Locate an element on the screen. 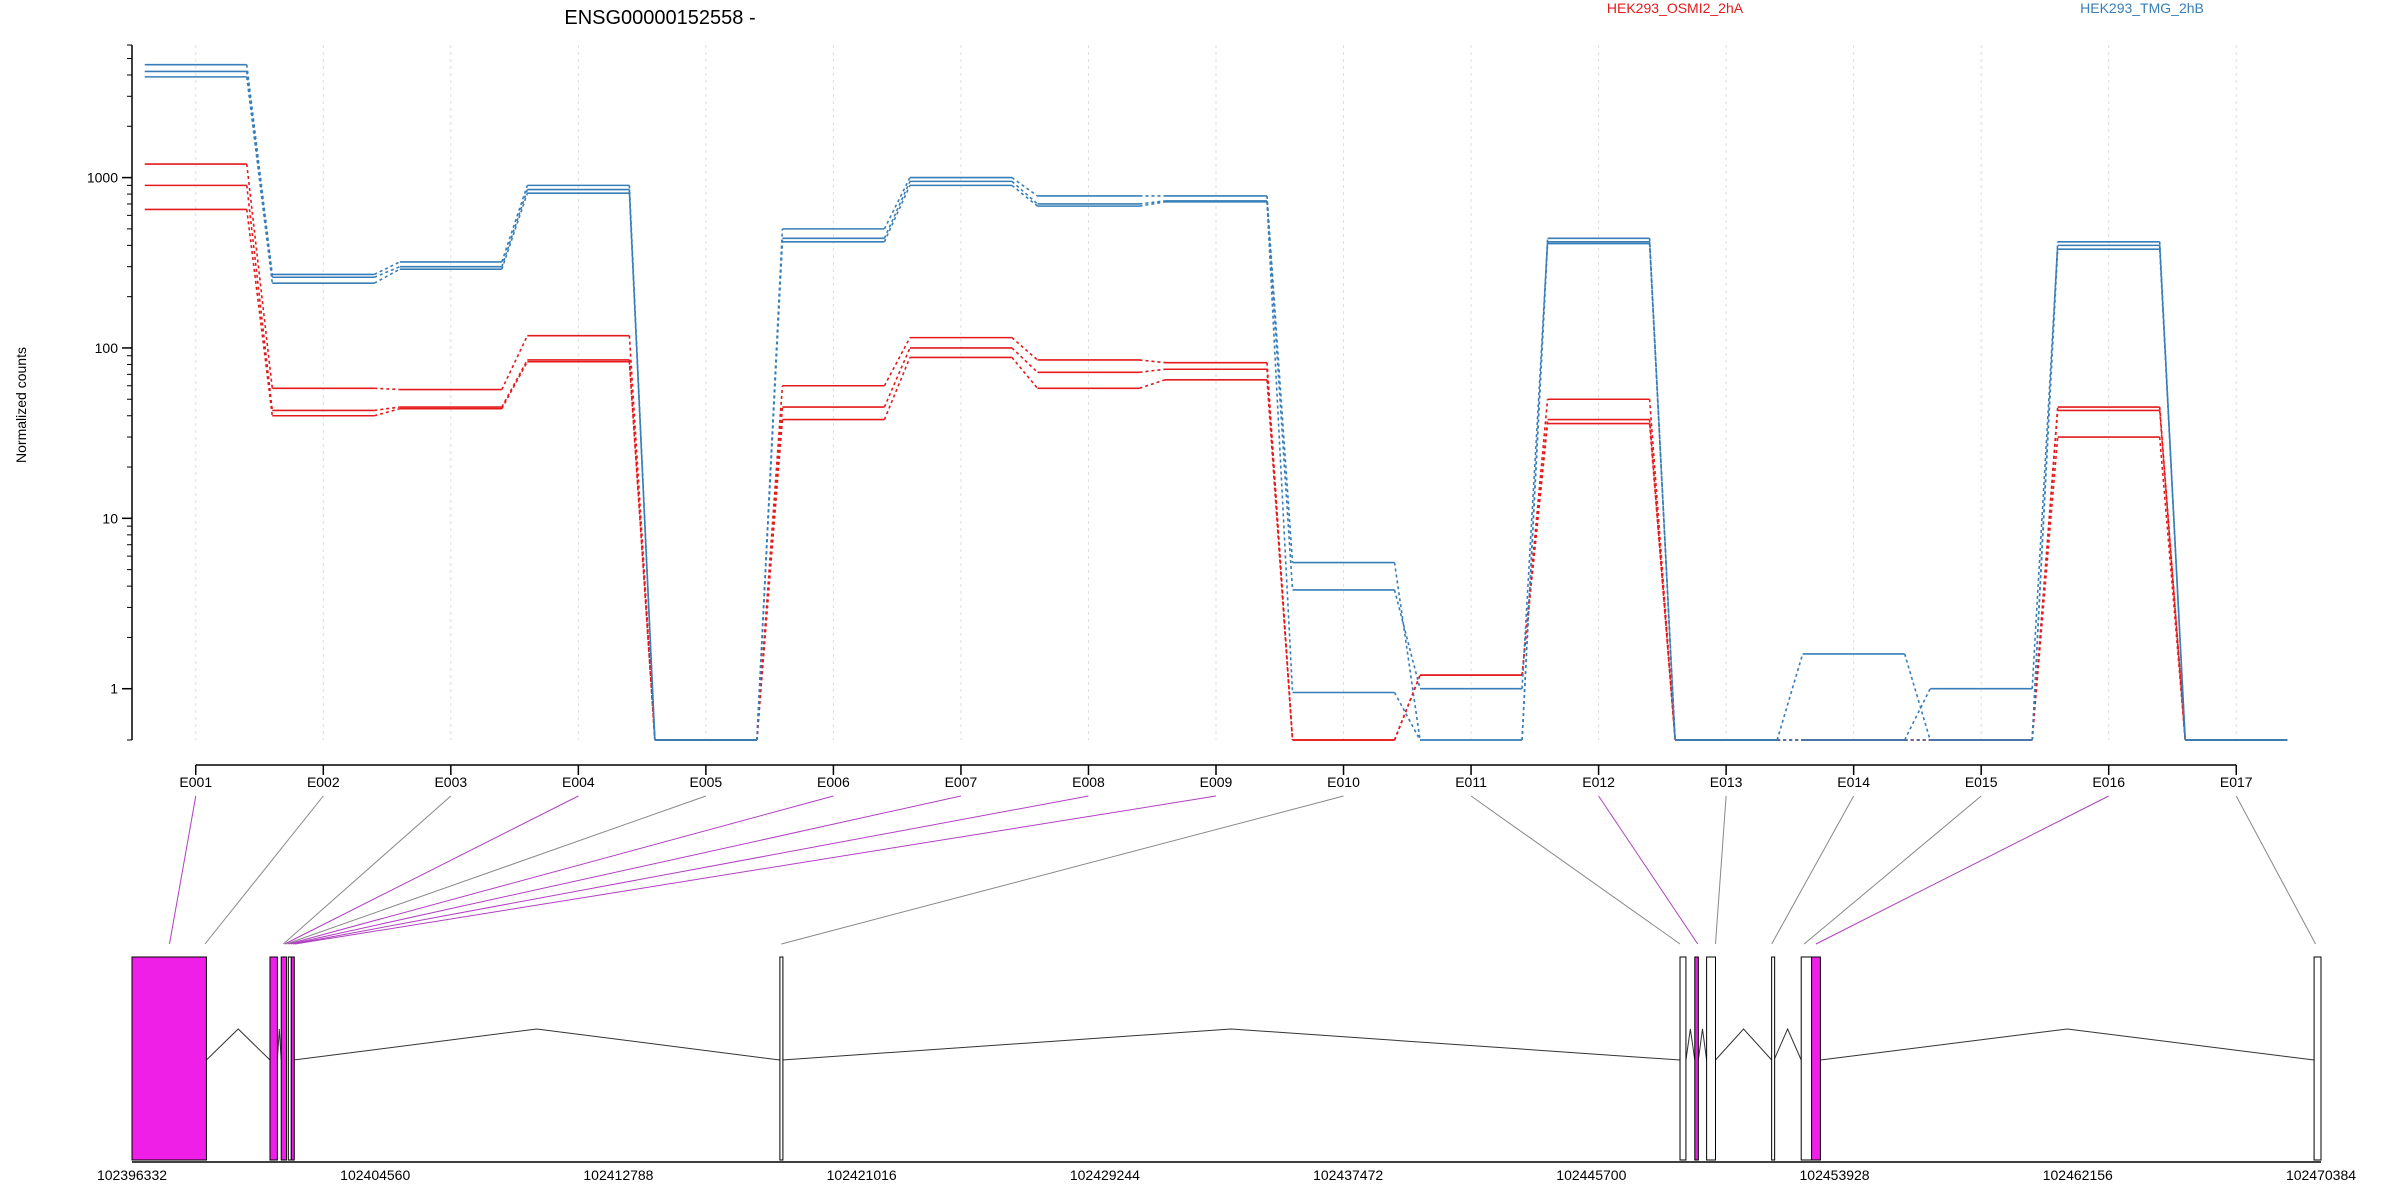 This screenshot has height=1200, width=2400. exon-link-E001 is located at coordinates (182, 870).